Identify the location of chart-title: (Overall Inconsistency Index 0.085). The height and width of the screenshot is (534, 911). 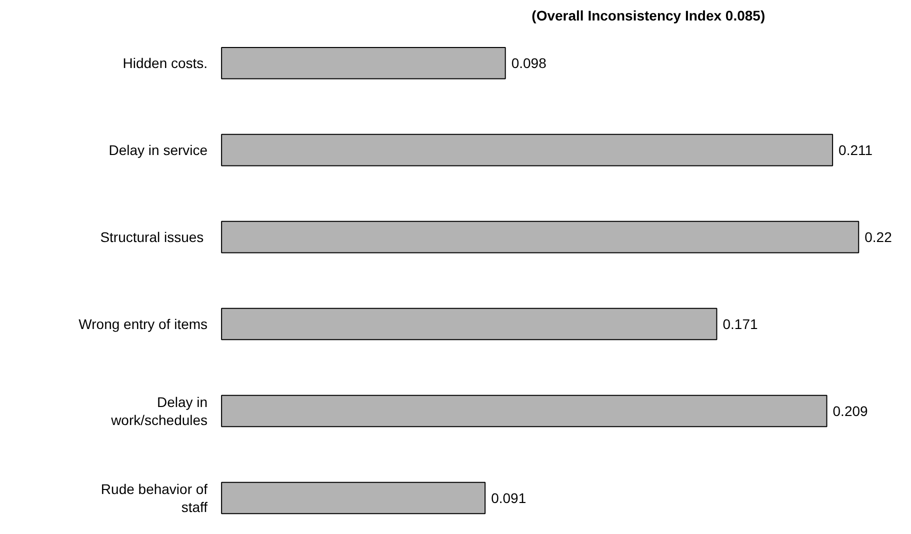
(649, 15).